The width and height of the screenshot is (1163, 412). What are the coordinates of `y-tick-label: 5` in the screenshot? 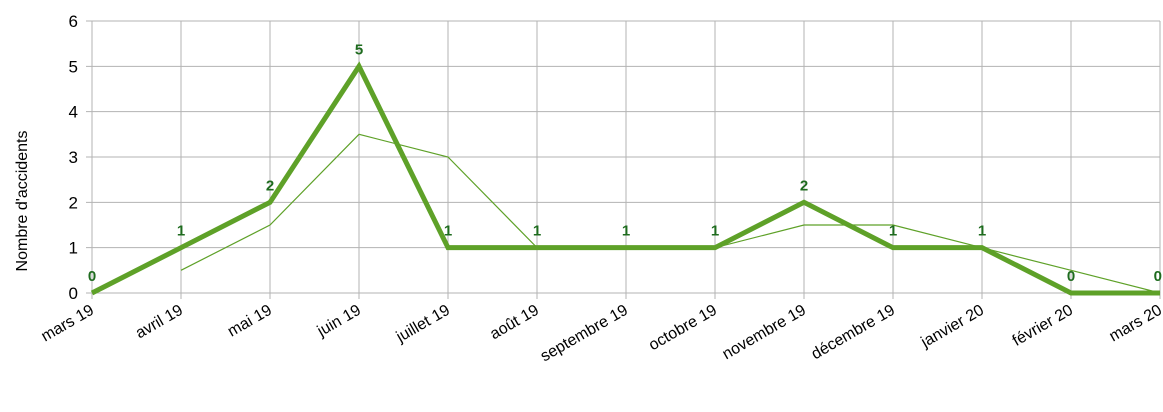 It's located at (73, 66).